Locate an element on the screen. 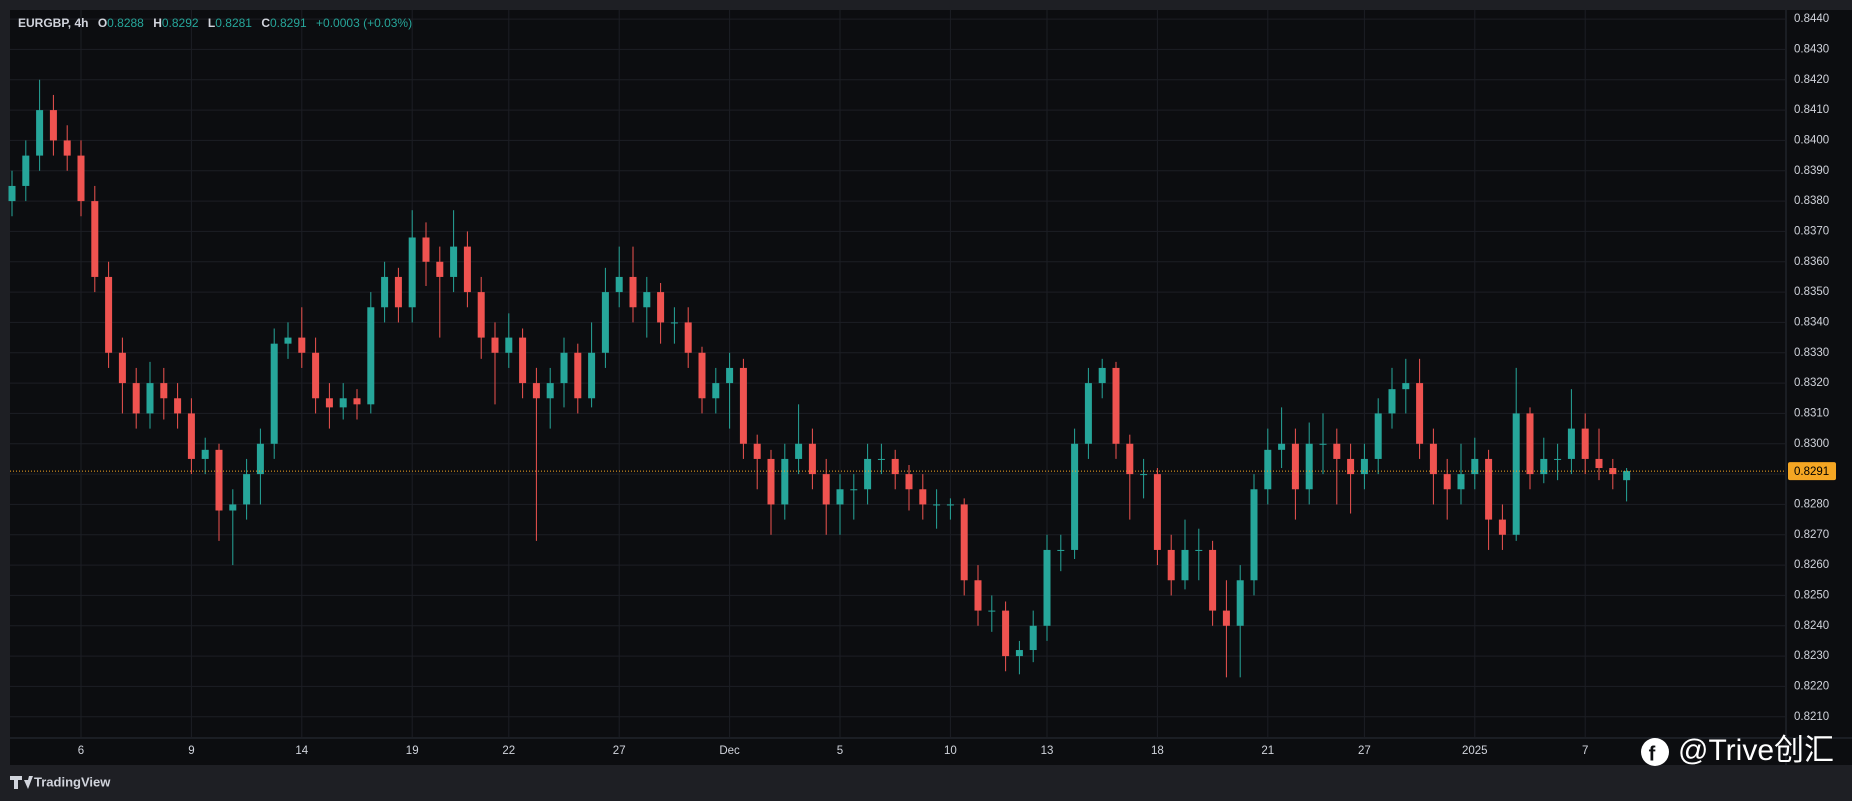 Image resolution: width=1852 pixels, height=801 pixels. y-tick-label: 0.8340 is located at coordinates (1811, 322).